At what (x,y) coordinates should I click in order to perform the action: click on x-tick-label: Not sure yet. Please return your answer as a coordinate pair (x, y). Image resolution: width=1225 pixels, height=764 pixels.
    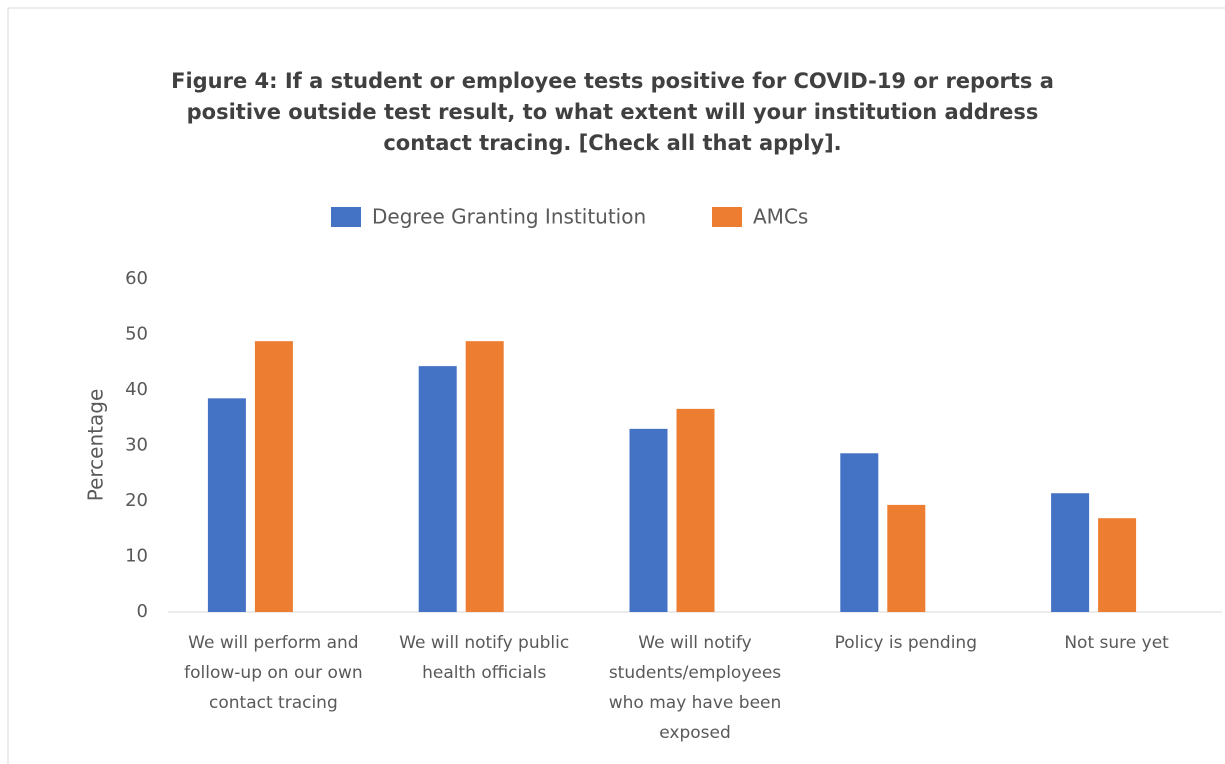
    Looking at the image, I should click on (1116, 643).